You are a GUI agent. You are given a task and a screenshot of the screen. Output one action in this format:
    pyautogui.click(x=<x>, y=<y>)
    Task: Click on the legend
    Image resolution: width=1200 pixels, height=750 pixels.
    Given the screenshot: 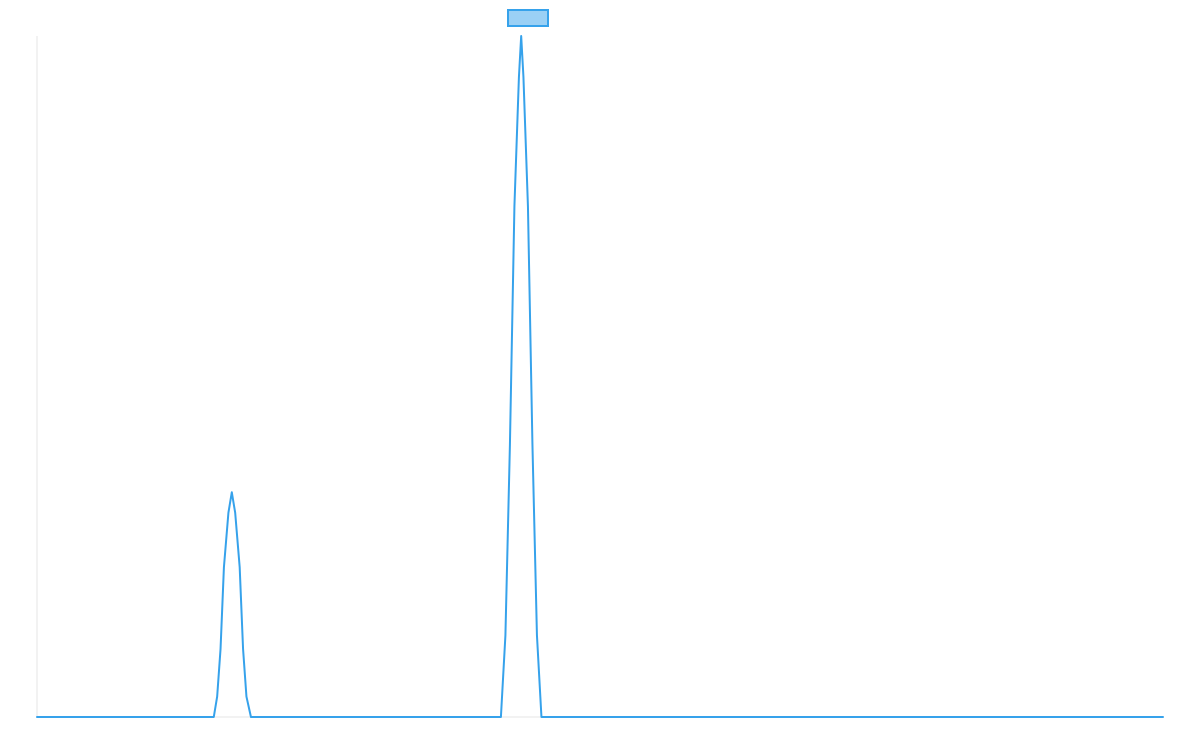 What is the action you would take?
    pyautogui.click(x=528, y=18)
    